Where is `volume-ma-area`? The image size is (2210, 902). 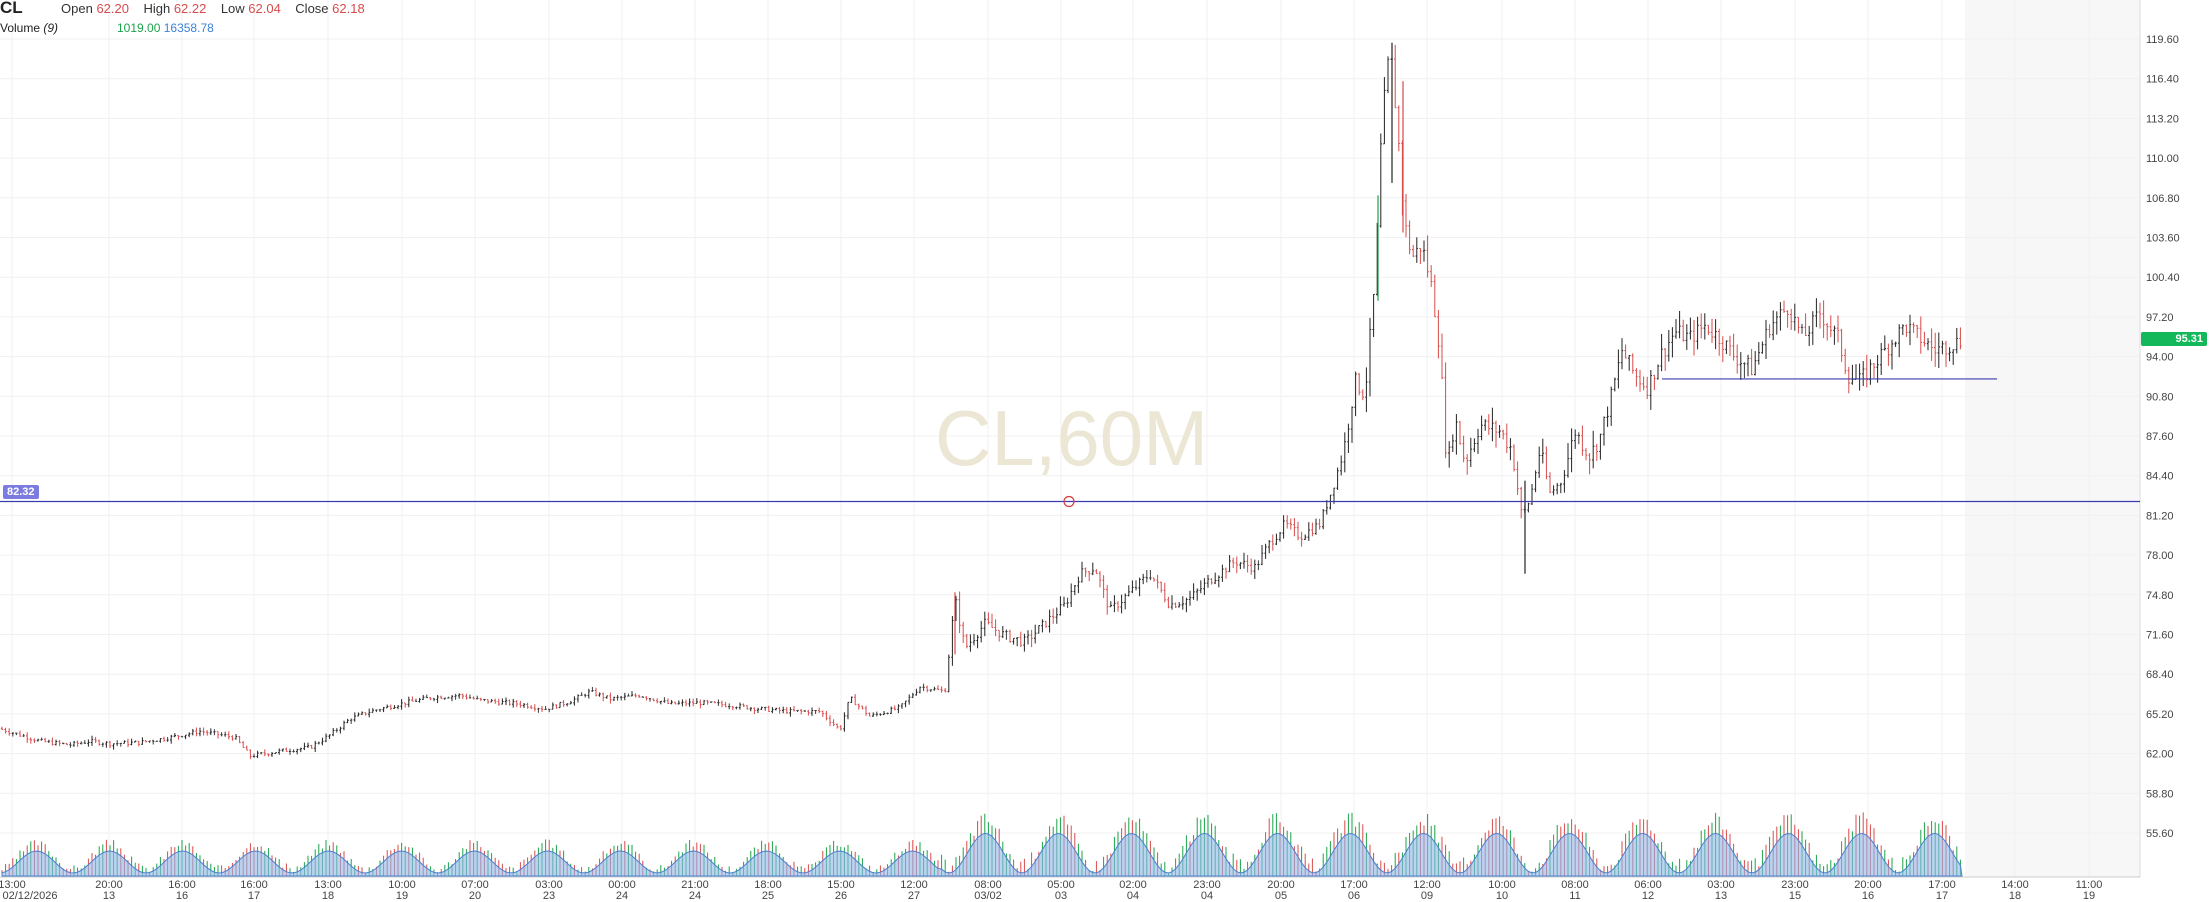 volume-ma-area is located at coordinates (982, 854).